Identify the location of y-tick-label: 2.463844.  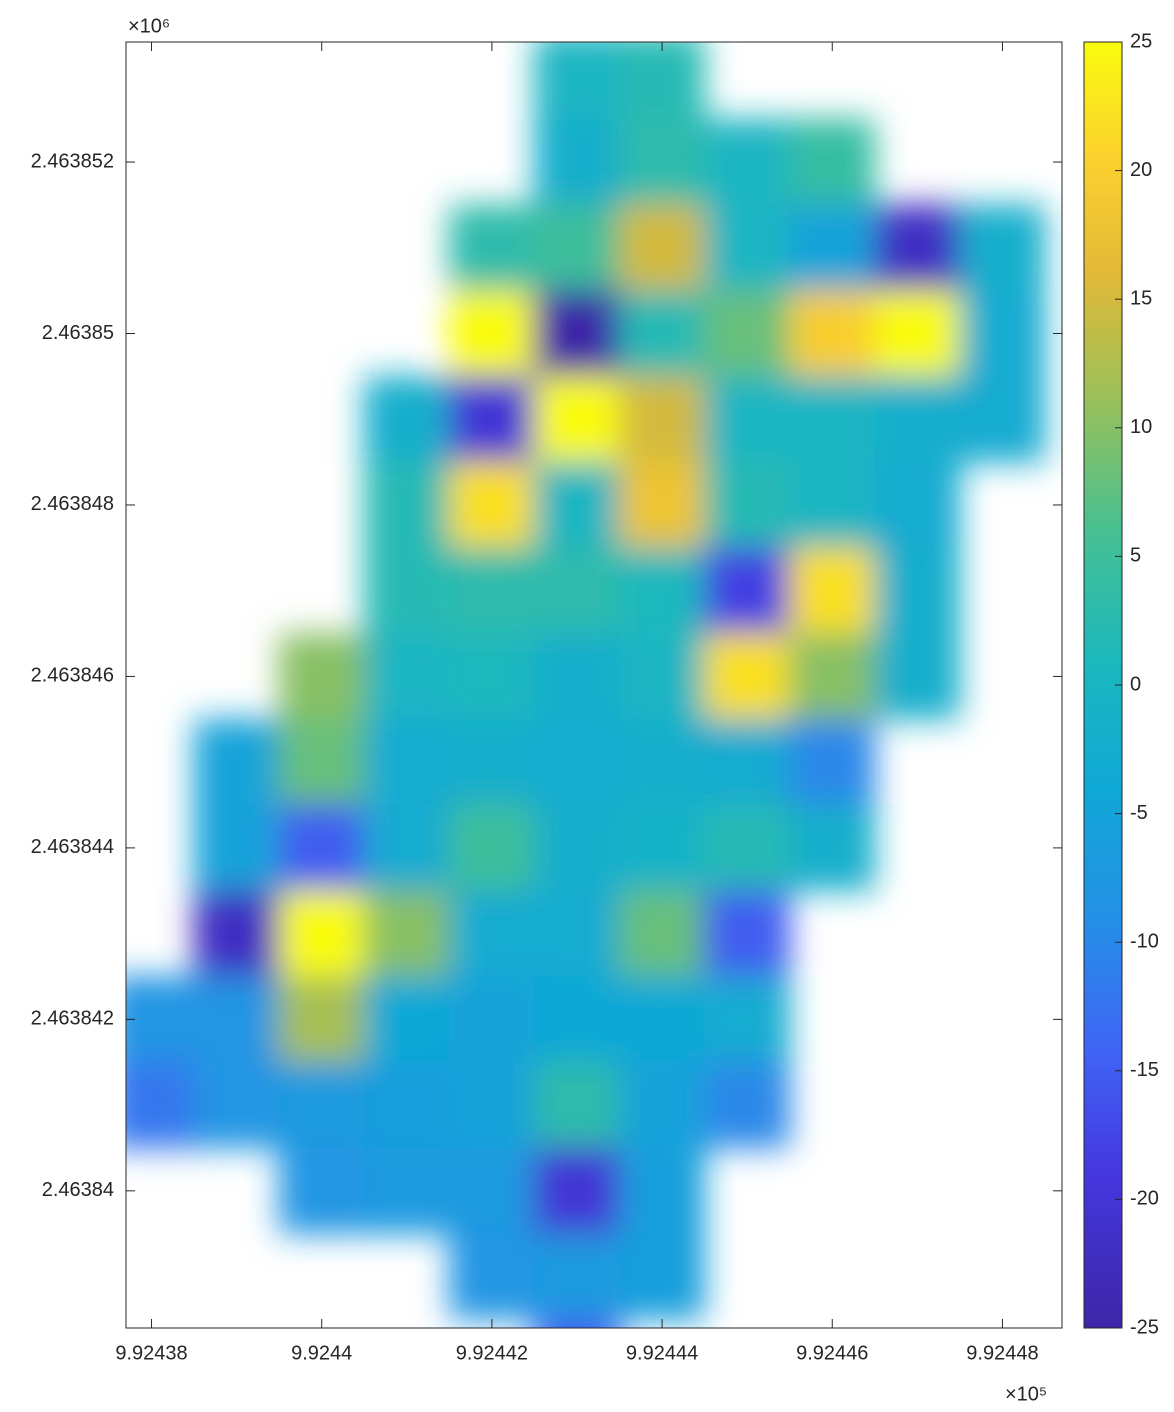
(72, 847).